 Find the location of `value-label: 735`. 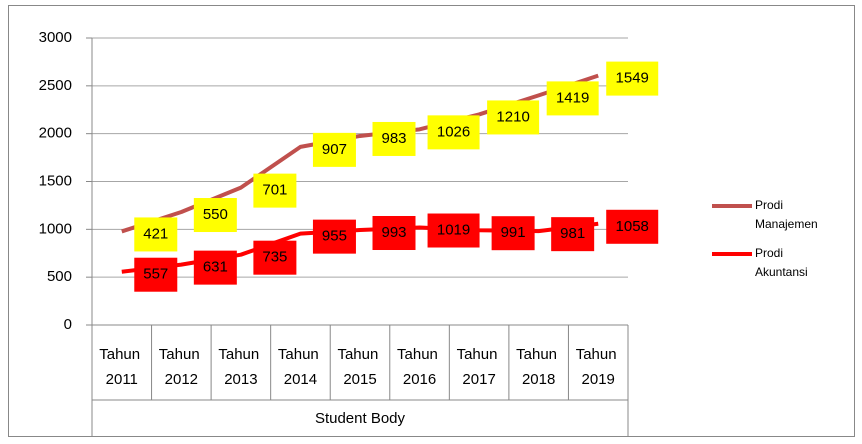

value-label: 735 is located at coordinates (274, 257).